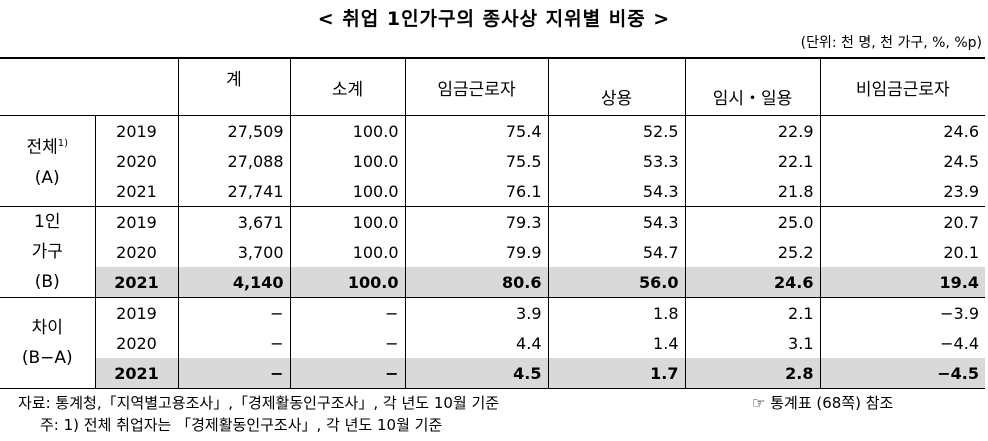  Describe the element at coordinates (902, 312) in the screenshot. I see `value: −3.9` at that location.